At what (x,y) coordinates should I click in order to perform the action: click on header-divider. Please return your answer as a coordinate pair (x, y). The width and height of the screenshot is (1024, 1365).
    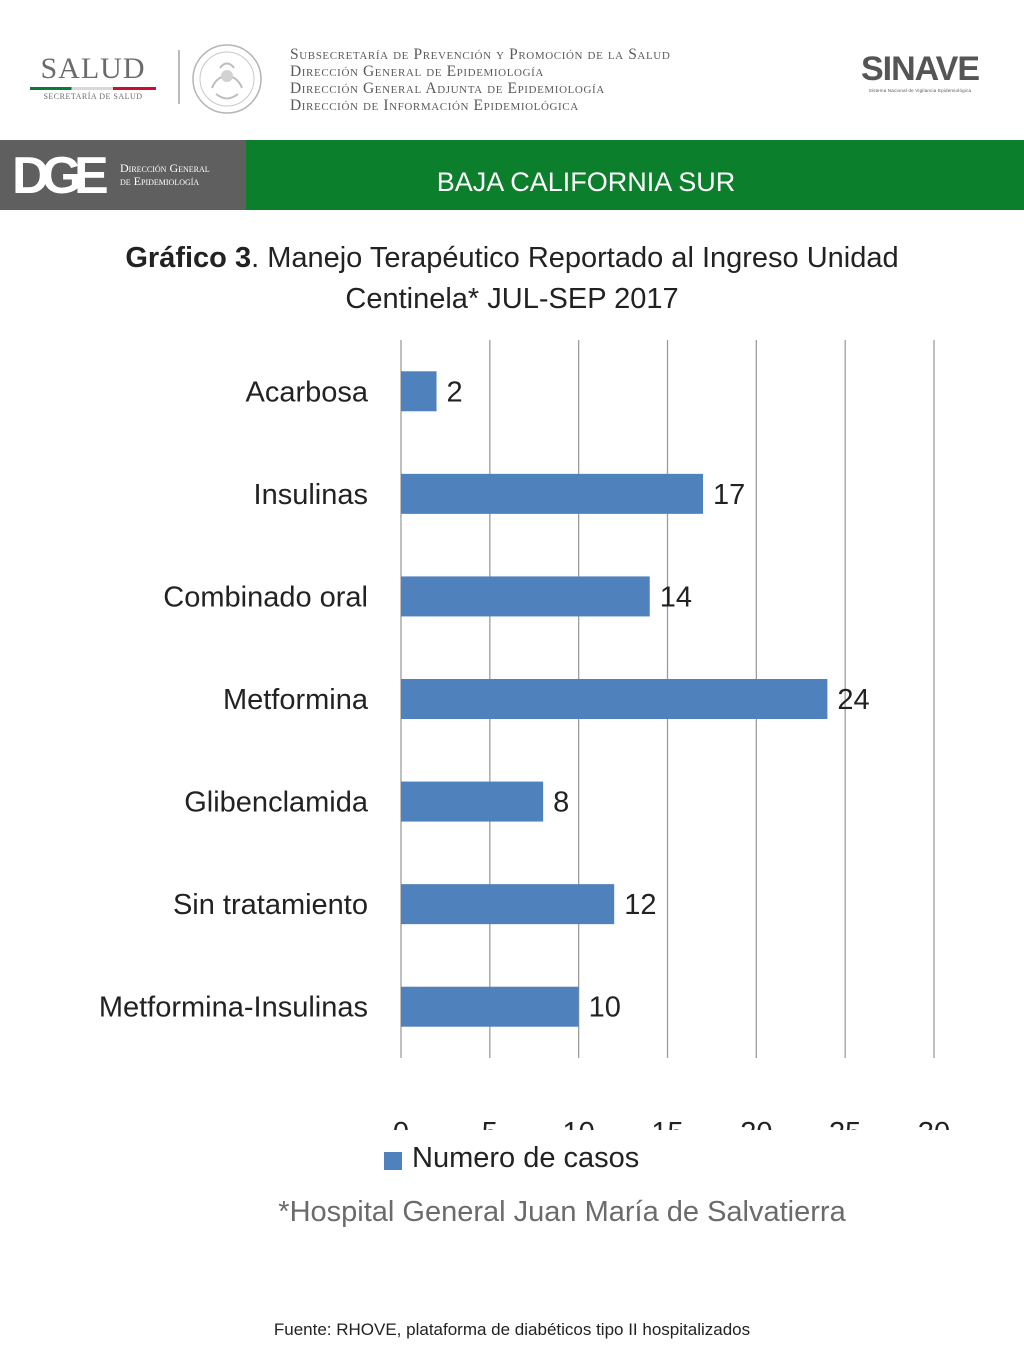
    Looking at the image, I should click on (179, 77).